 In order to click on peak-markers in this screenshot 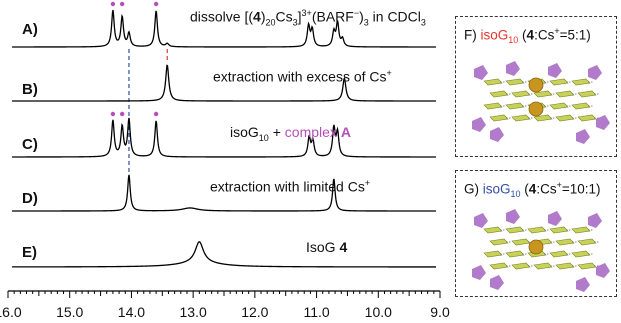, I will do `click(134, 59)`.